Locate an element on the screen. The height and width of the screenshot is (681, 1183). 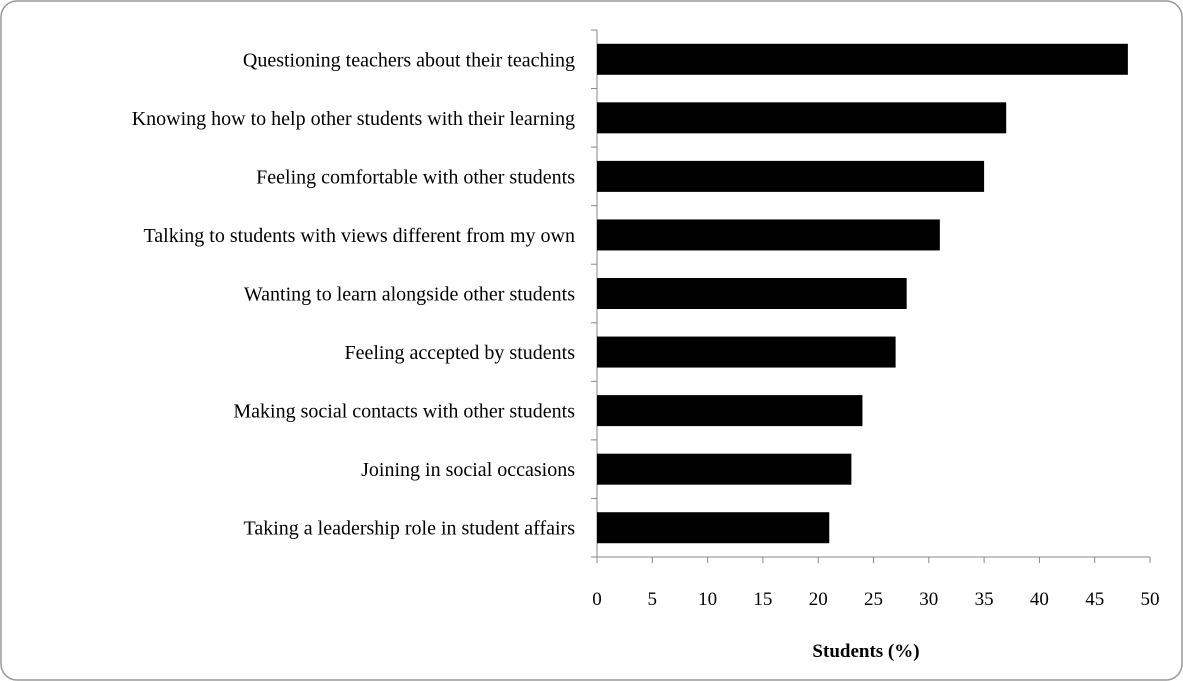
x-tick-label: 15 is located at coordinates (762, 599).